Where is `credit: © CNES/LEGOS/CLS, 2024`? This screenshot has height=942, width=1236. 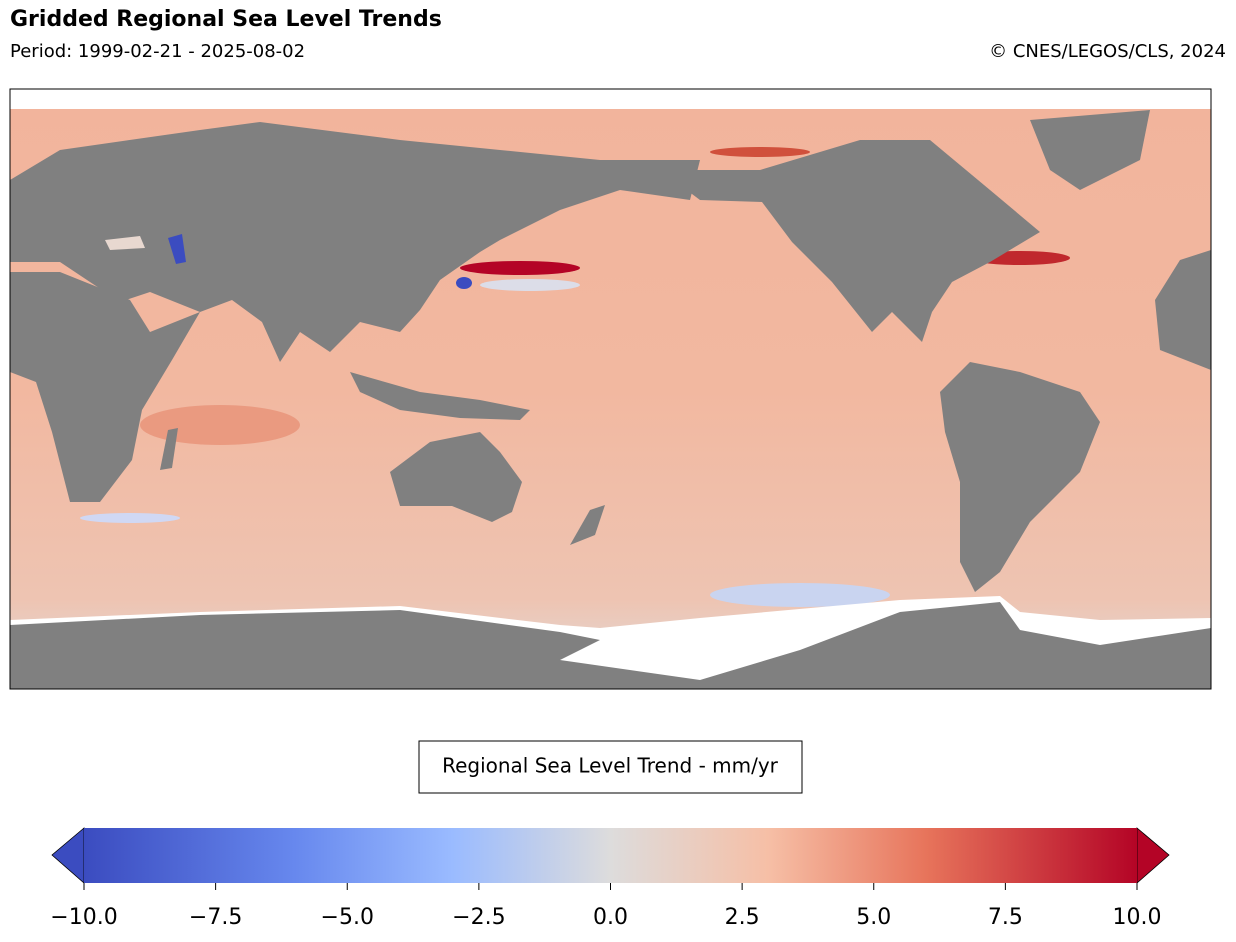
credit: © CNES/LEGOS/CLS, 2024 is located at coordinates (1107, 51).